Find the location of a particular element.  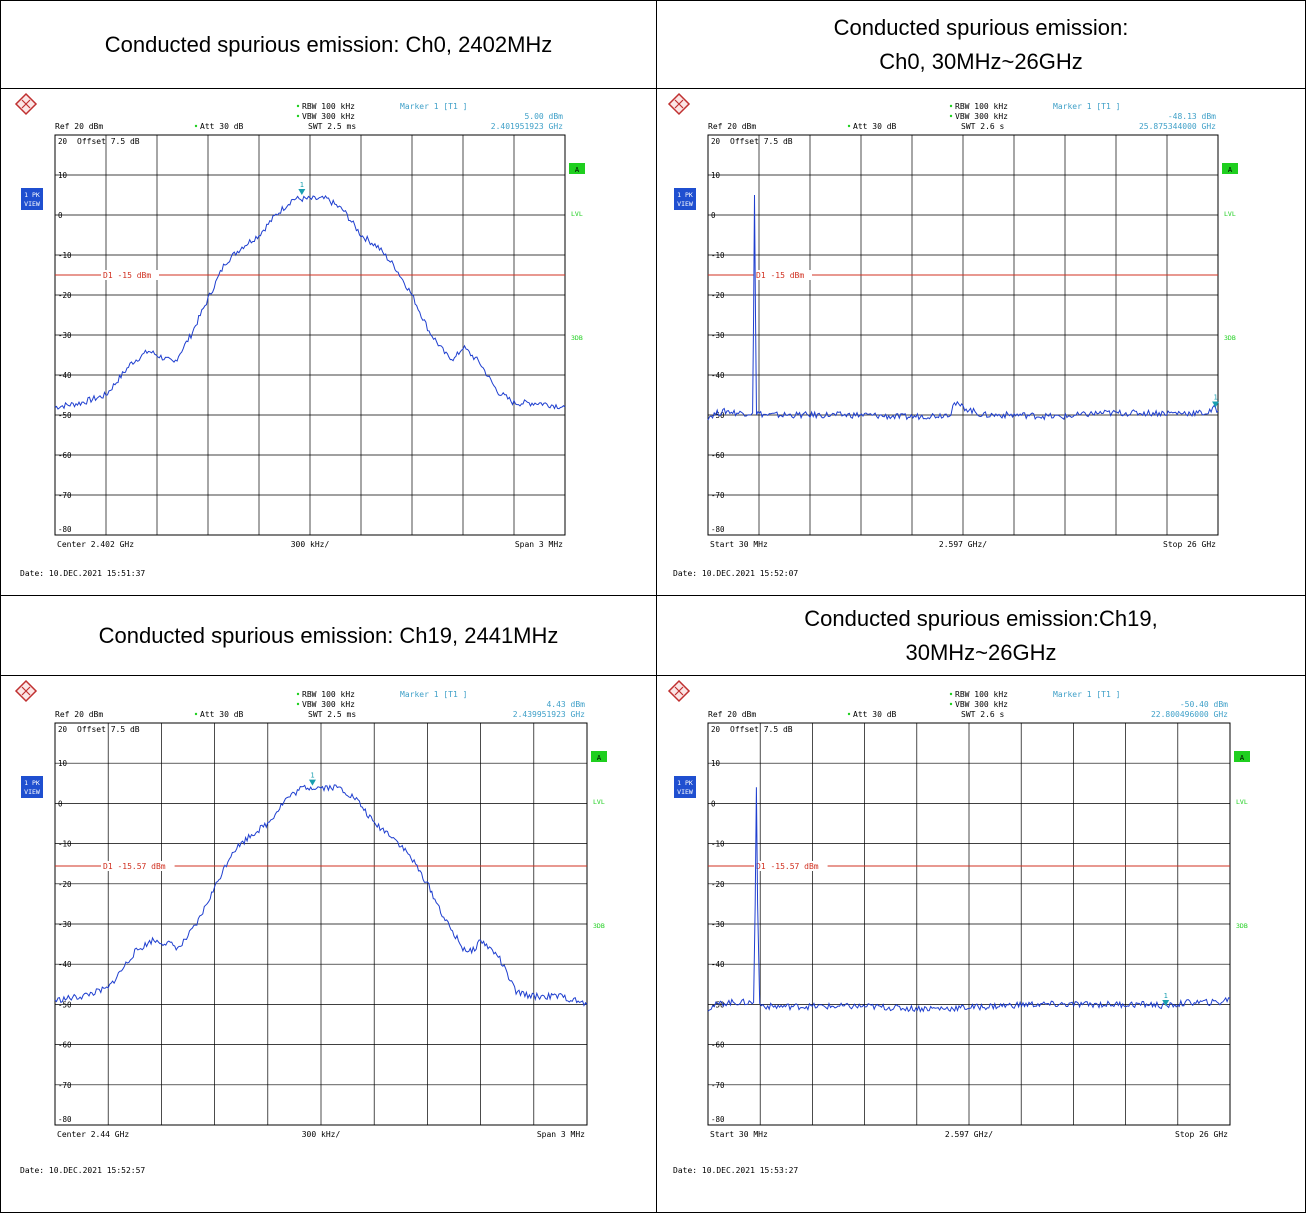

table-border-left is located at coordinates (0, 606).